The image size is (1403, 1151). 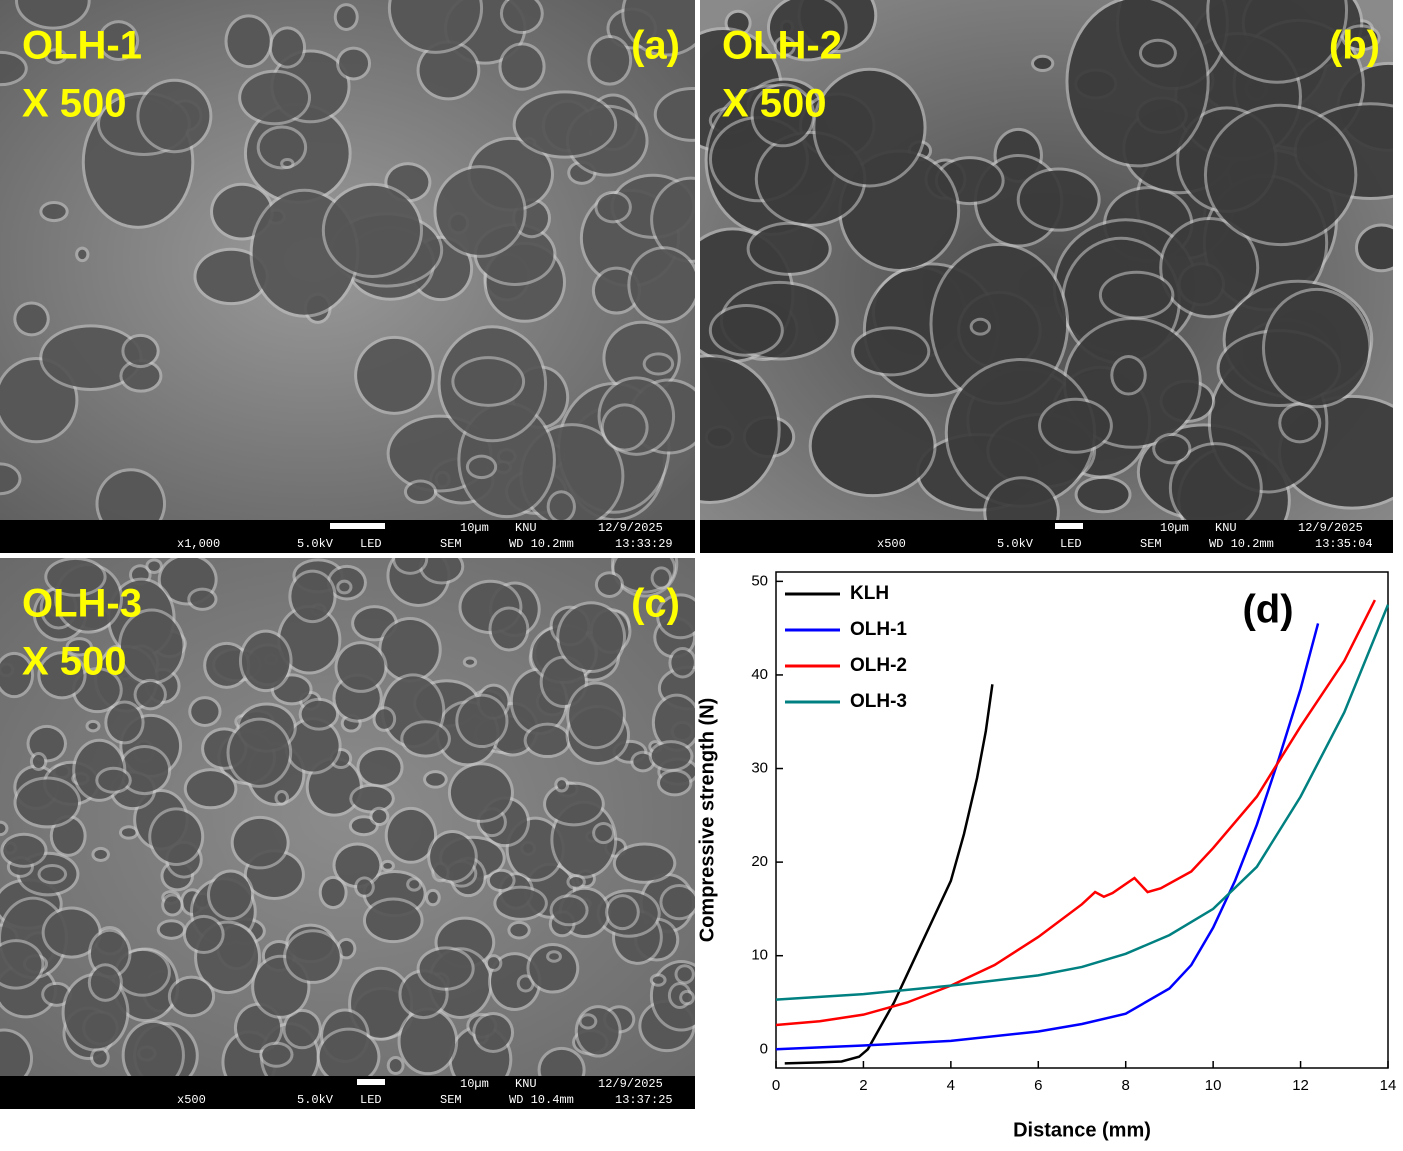 I want to click on x-tick-label: 6, so click(x=1038, y=1085).